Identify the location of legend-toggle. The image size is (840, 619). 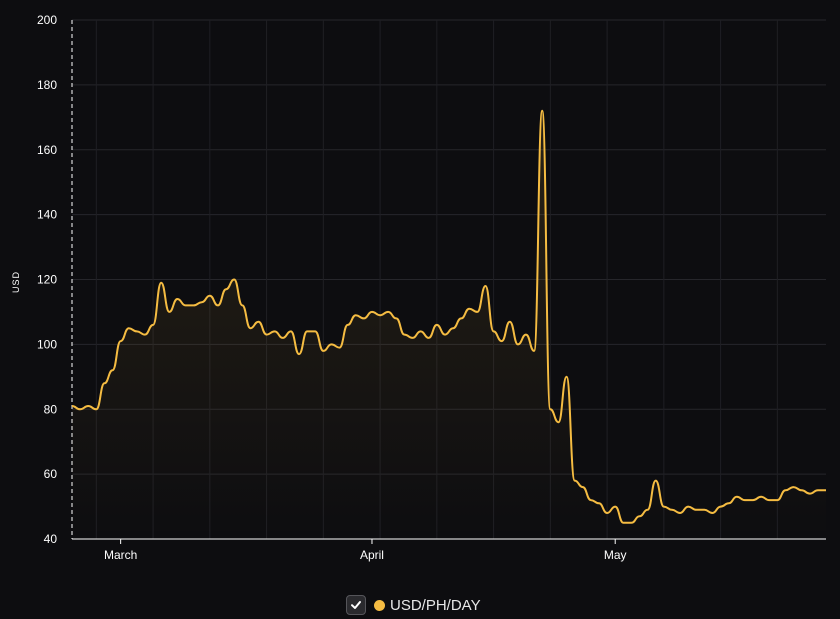
(356, 605).